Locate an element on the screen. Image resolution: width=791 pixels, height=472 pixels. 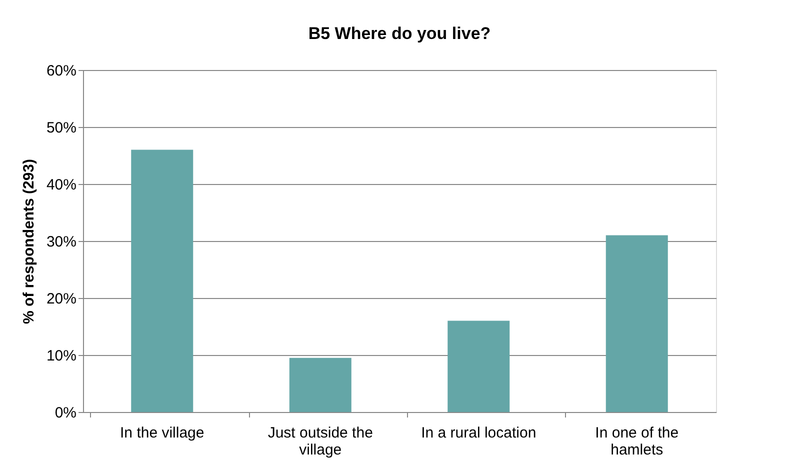
x-tick-label: In one of the hamlets is located at coordinates (637, 441).